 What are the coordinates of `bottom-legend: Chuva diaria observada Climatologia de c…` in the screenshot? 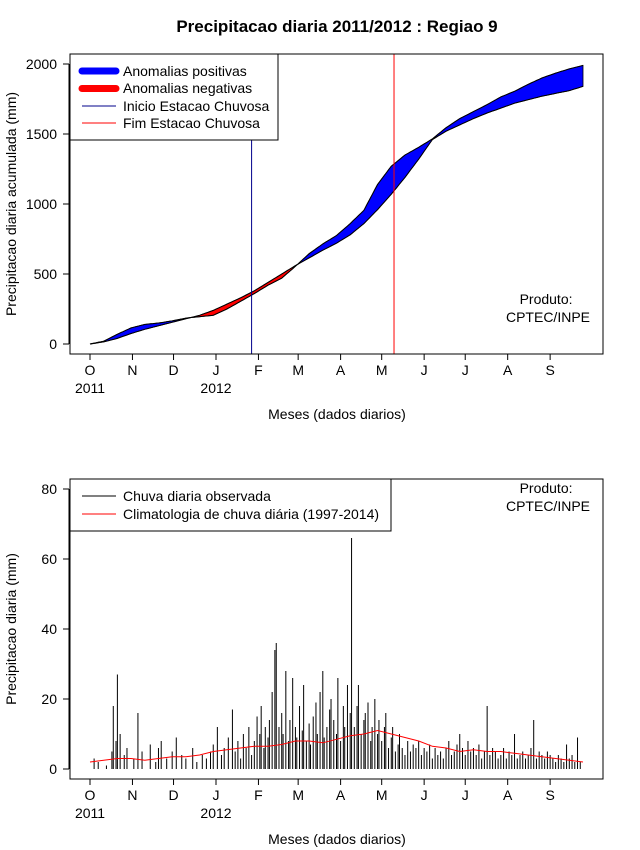 It's located at (230, 505).